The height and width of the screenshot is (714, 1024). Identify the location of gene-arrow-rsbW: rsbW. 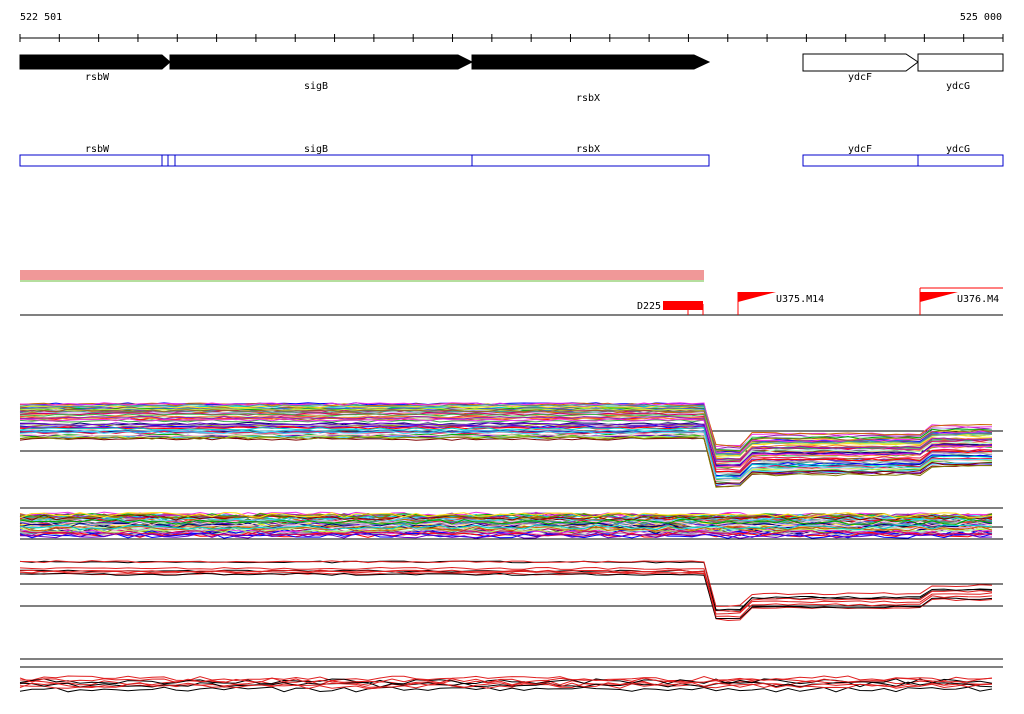
(95, 68).